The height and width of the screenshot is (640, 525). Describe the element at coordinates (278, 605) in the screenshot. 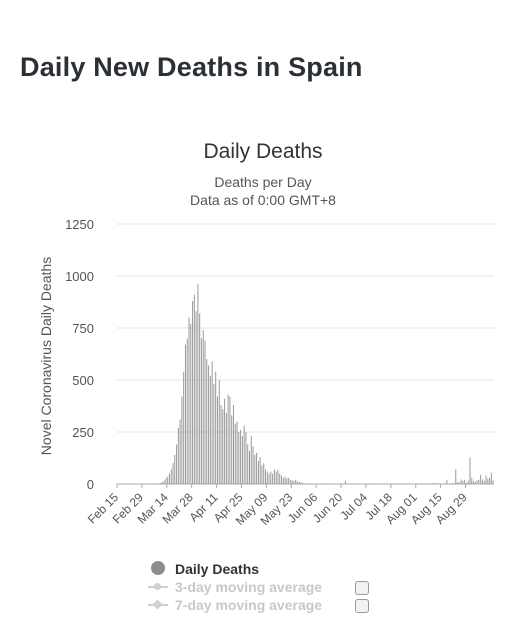

I see `legend-item-7-day-average: 7-day moving average` at that location.